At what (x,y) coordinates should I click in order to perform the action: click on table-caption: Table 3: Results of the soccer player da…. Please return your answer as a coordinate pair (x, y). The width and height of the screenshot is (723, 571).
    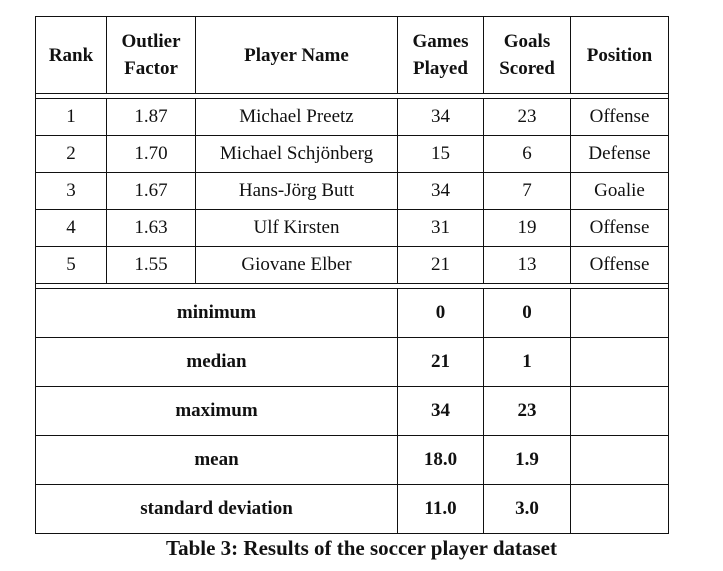
    Looking at the image, I should click on (361, 548).